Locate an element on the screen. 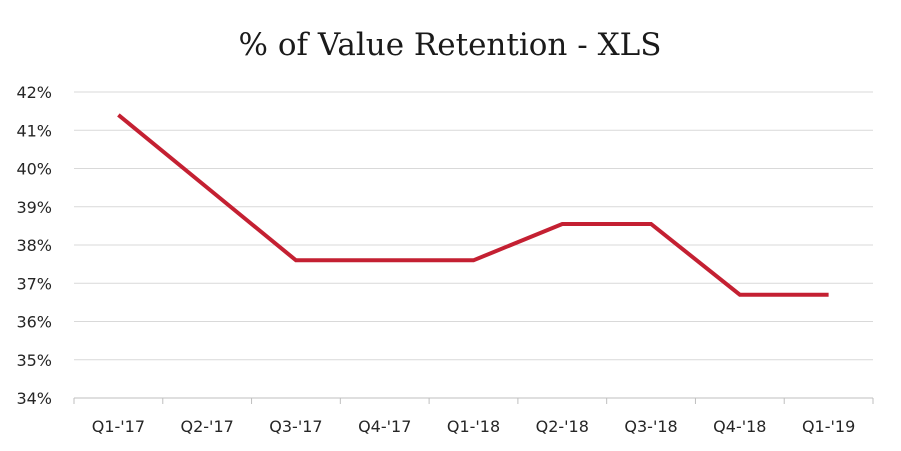 The height and width of the screenshot is (451, 901). y-tick-label: 38% is located at coordinates (34, 245).